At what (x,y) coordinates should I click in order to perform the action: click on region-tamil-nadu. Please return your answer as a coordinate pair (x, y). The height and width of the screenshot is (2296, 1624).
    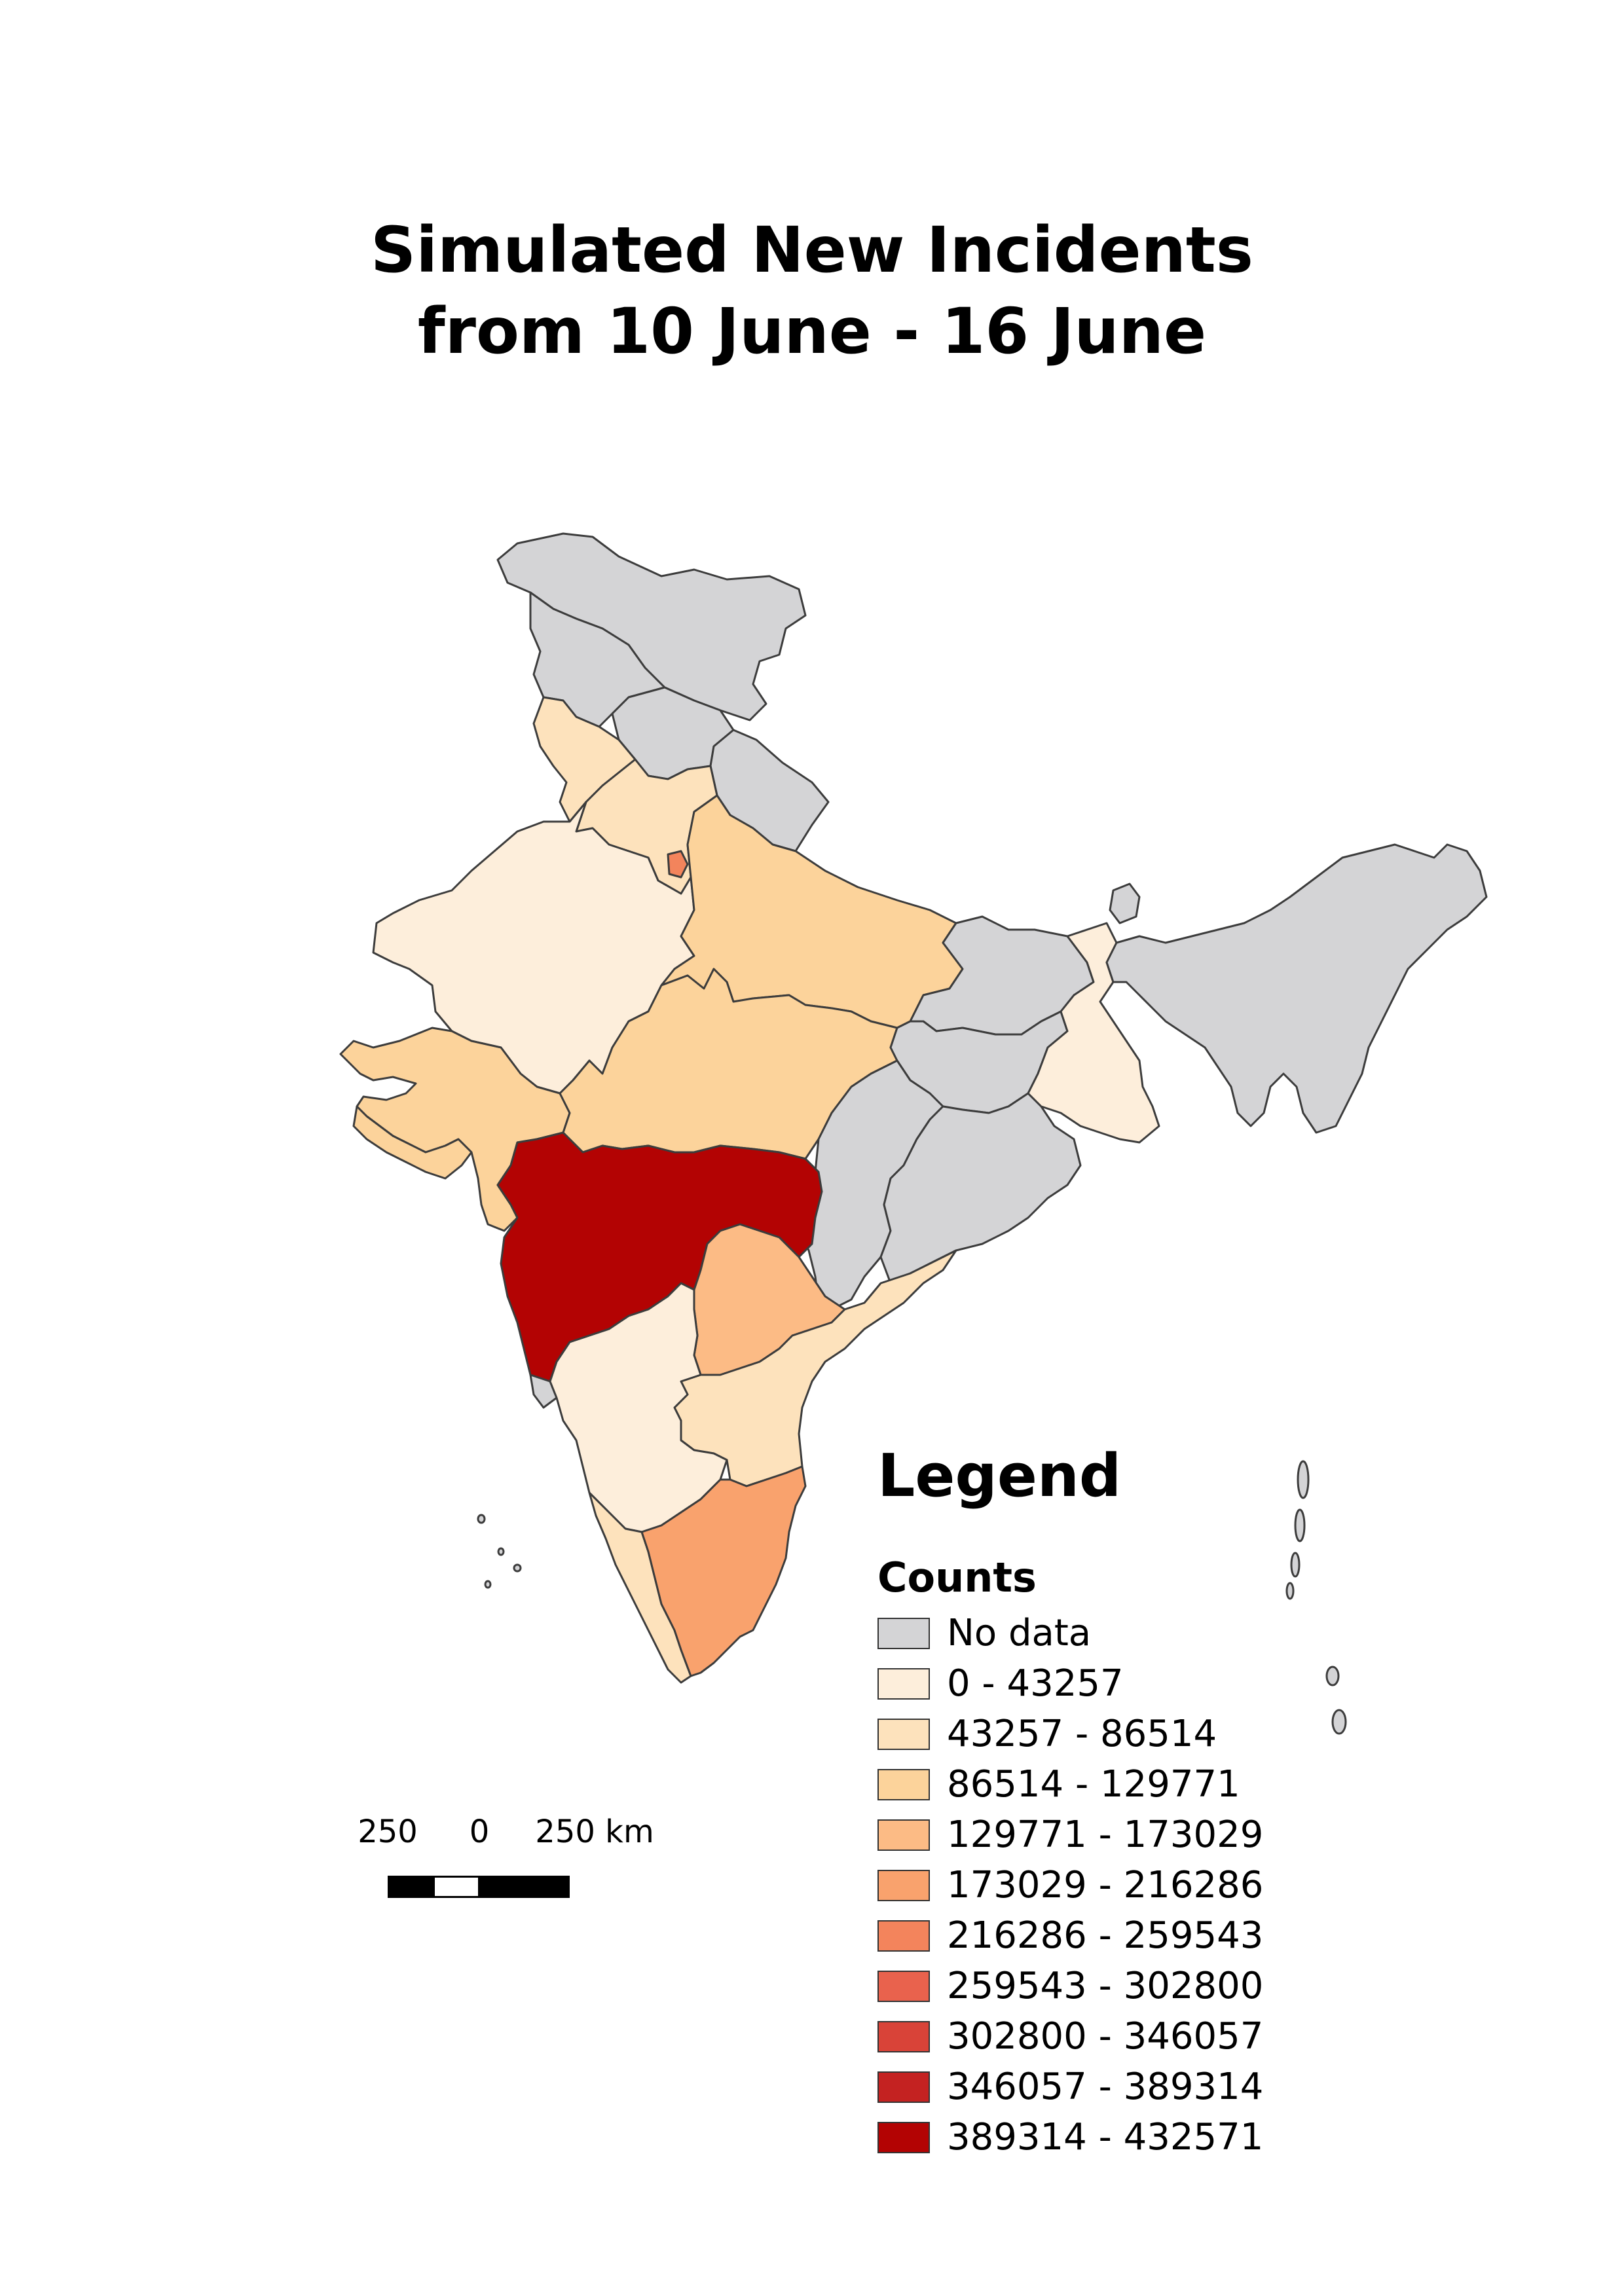
    Looking at the image, I should click on (723, 1571).